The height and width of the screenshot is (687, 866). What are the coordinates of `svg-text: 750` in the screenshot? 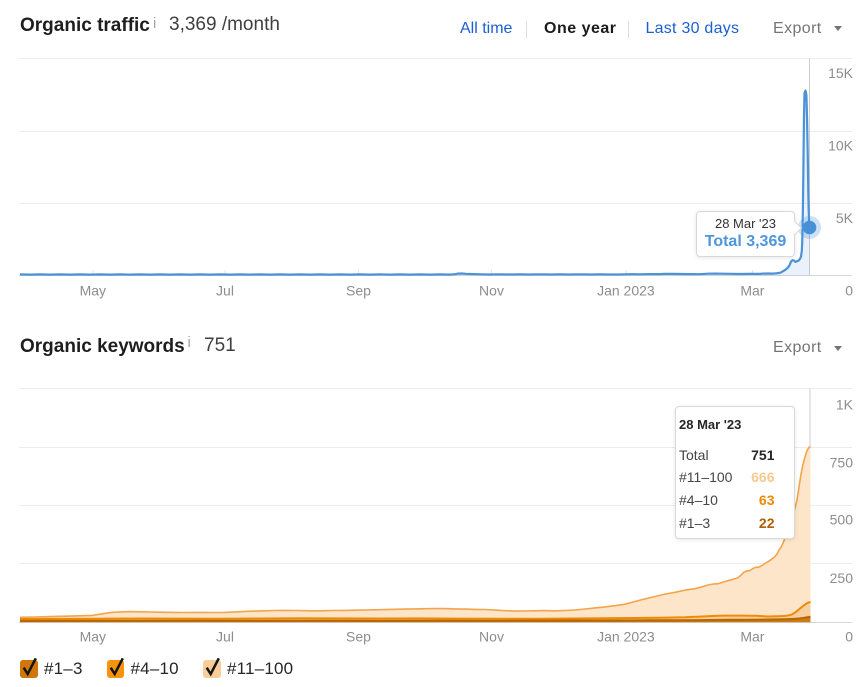 It's located at (842, 462).